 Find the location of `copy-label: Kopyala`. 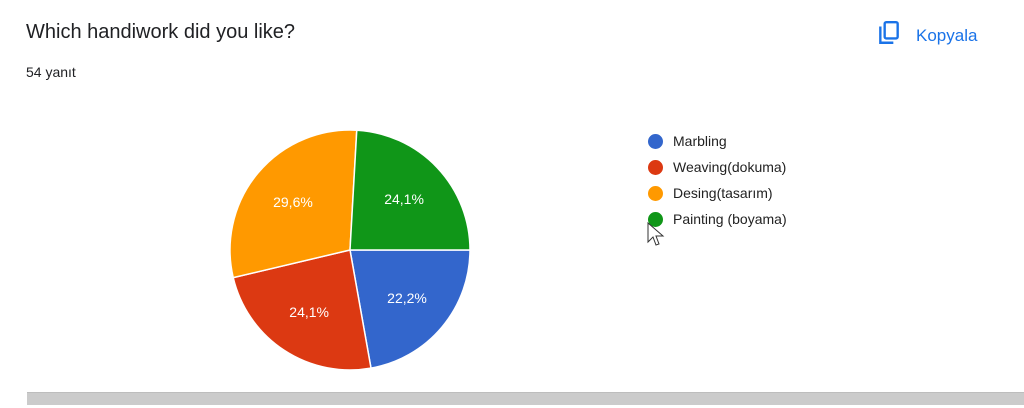

copy-label: Kopyala is located at coordinates (947, 35).